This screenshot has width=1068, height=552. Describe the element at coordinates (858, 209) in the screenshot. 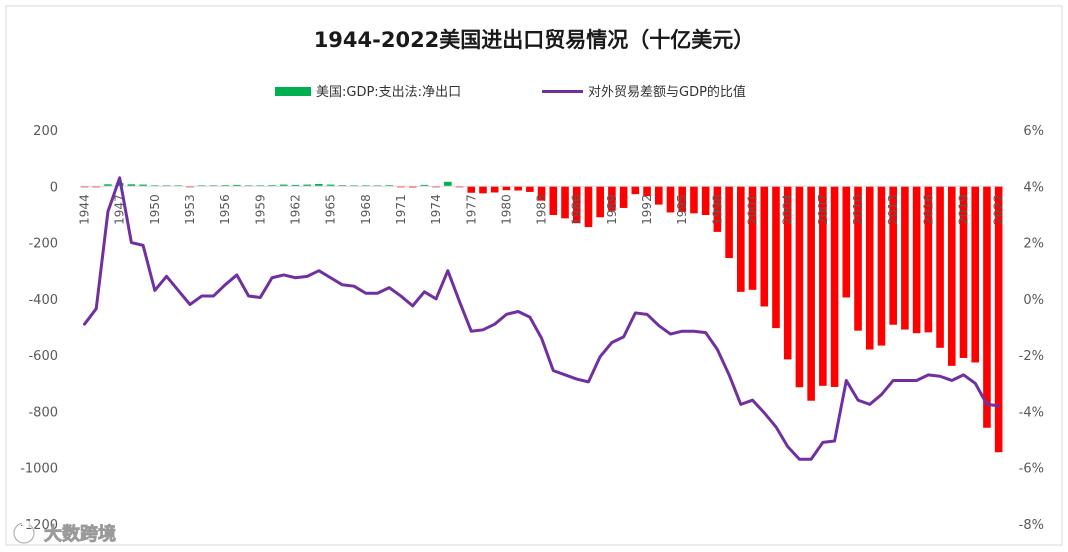

I see `x-tick-label-2010: 2010` at that location.